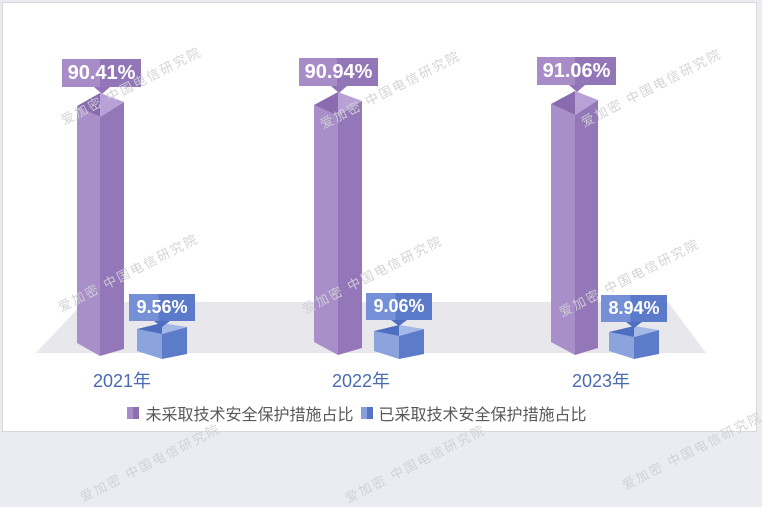  What do you see at coordinates (162, 307) in the screenshot?
I see `value-label-protected-2021: 9.56%` at bounding box center [162, 307].